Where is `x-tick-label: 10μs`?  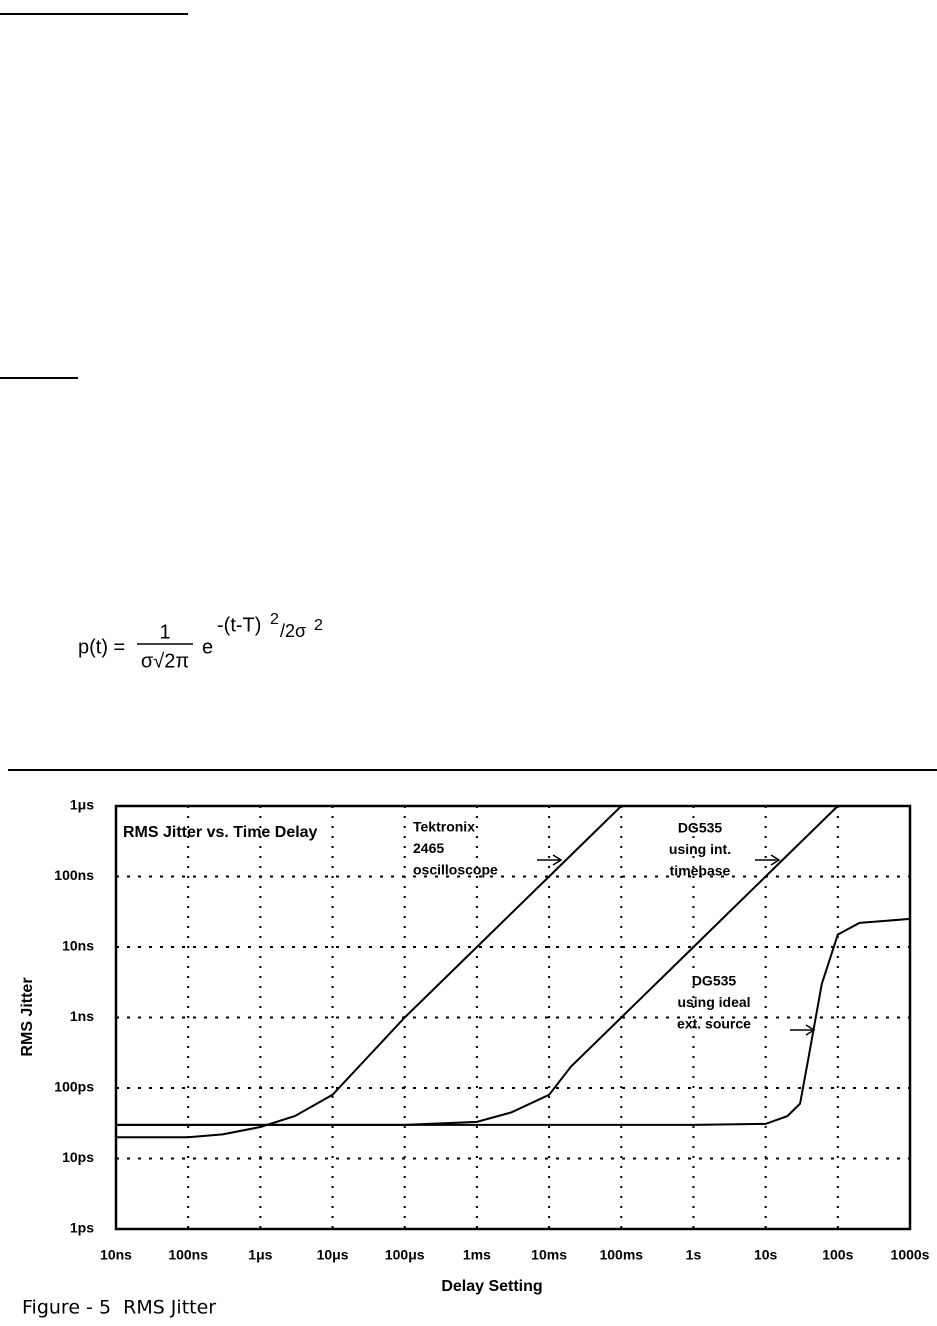
x-tick-label: 10μs is located at coordinates (333, 1255).